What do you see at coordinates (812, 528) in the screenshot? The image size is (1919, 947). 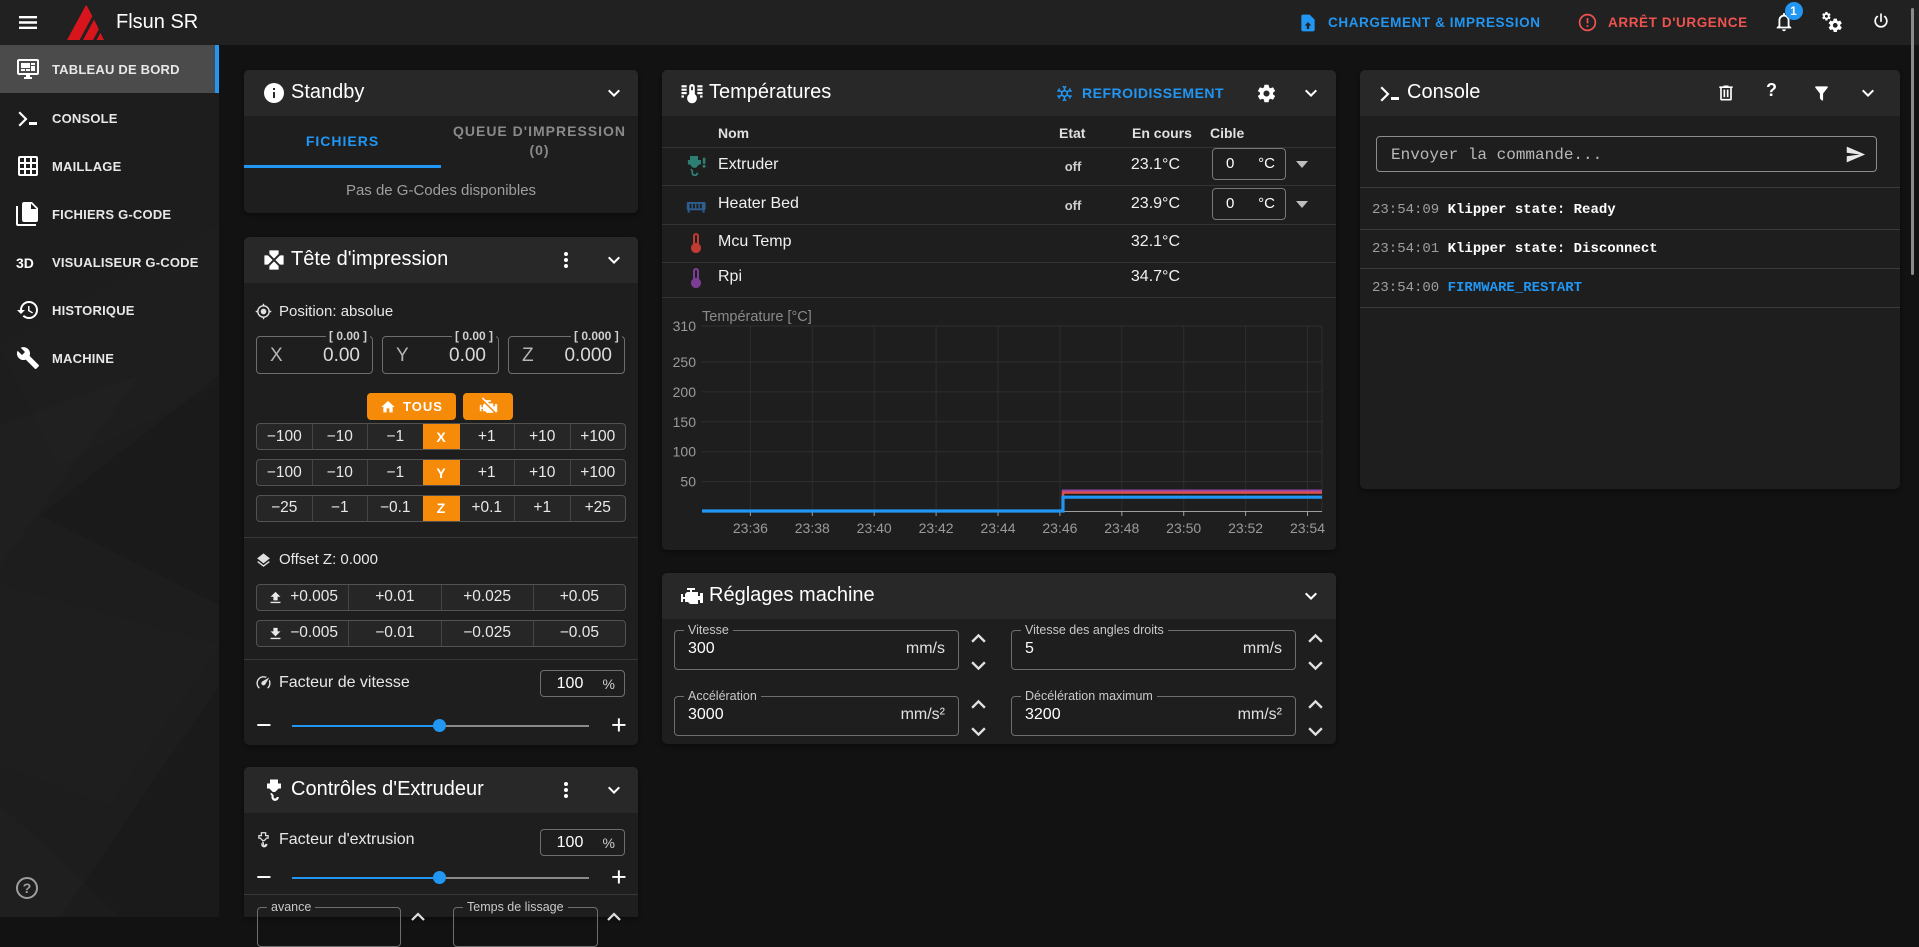 I see `svg-text: 23:38` at bounding box center [812, 528].